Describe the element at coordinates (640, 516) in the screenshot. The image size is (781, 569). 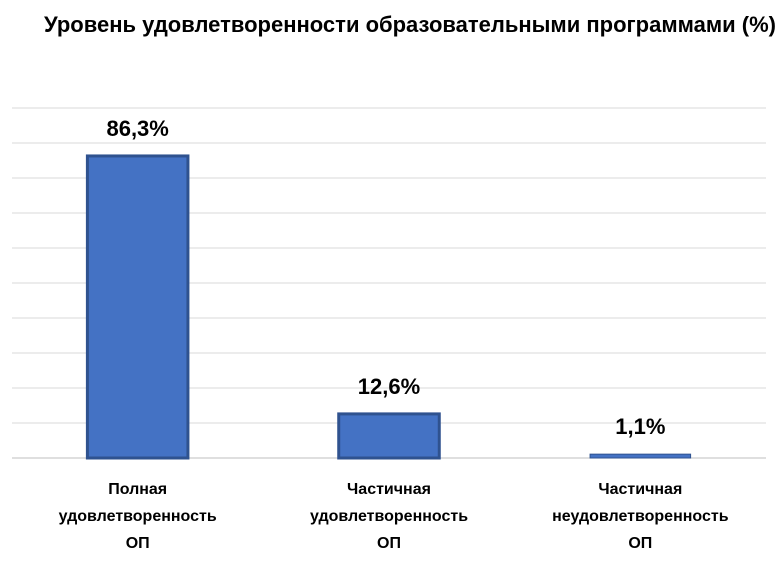
I see `category-label: Частичная неудовлетворенность ОП` at that location.